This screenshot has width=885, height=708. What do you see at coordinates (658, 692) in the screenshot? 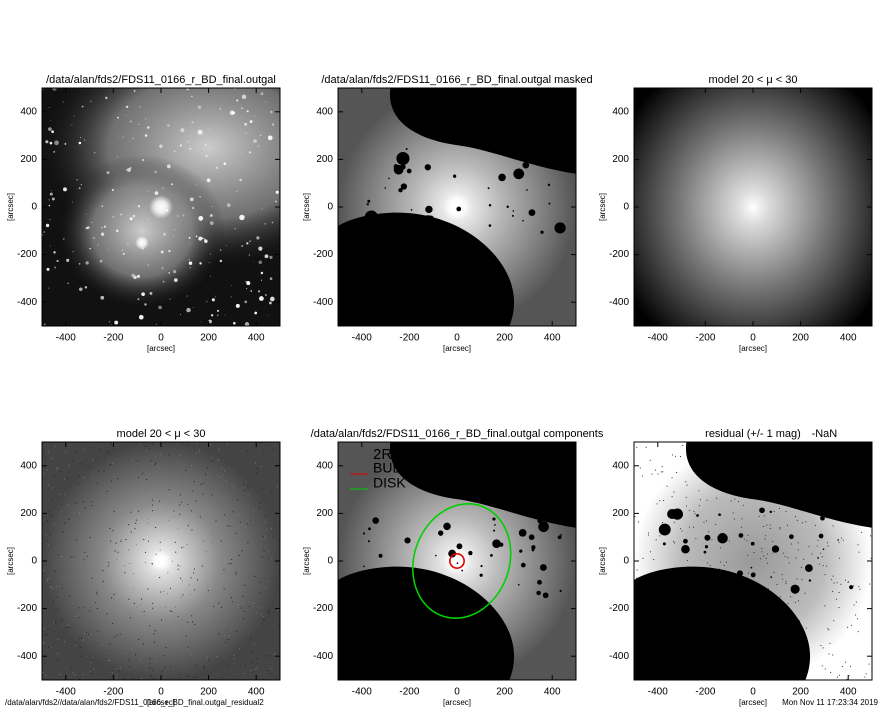
I see `x-tick-label: -400` at bounding box center [658, 692].